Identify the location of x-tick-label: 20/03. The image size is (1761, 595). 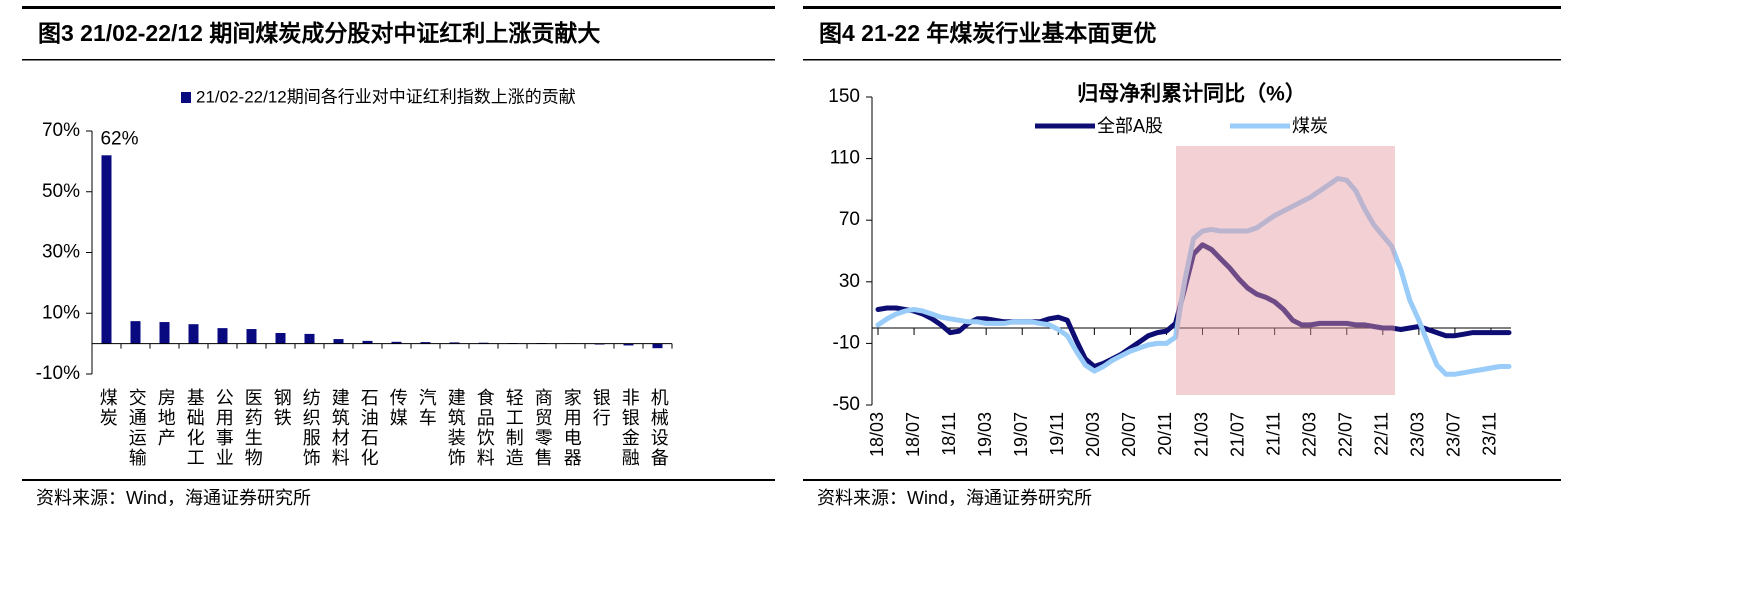
(1093, 434).